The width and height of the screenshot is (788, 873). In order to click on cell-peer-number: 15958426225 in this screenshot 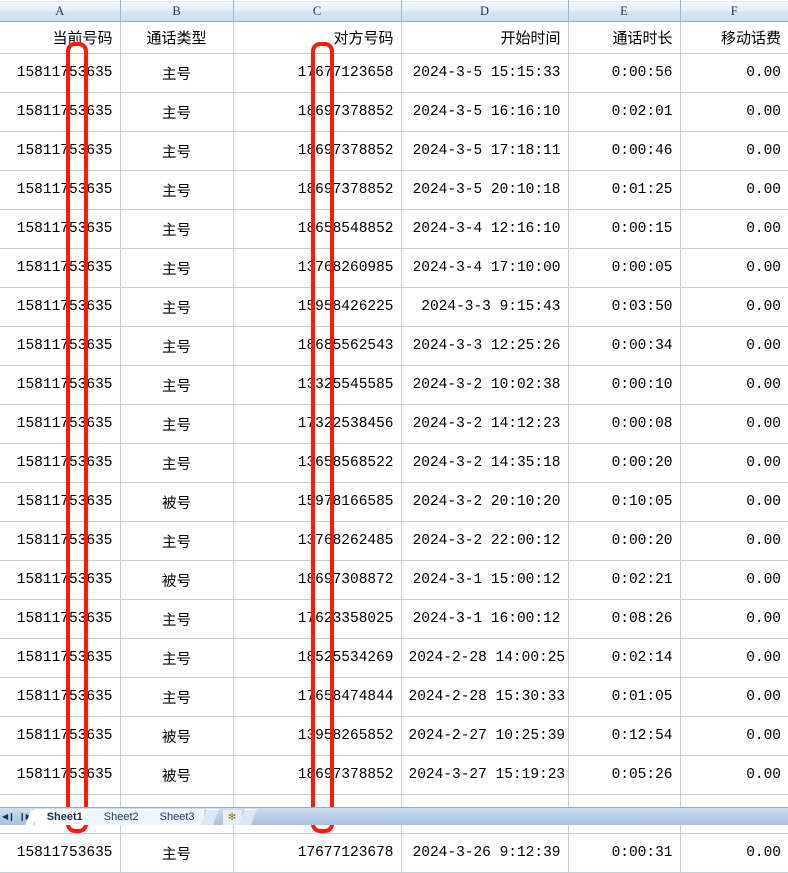, I will do `click(317, 307)`.